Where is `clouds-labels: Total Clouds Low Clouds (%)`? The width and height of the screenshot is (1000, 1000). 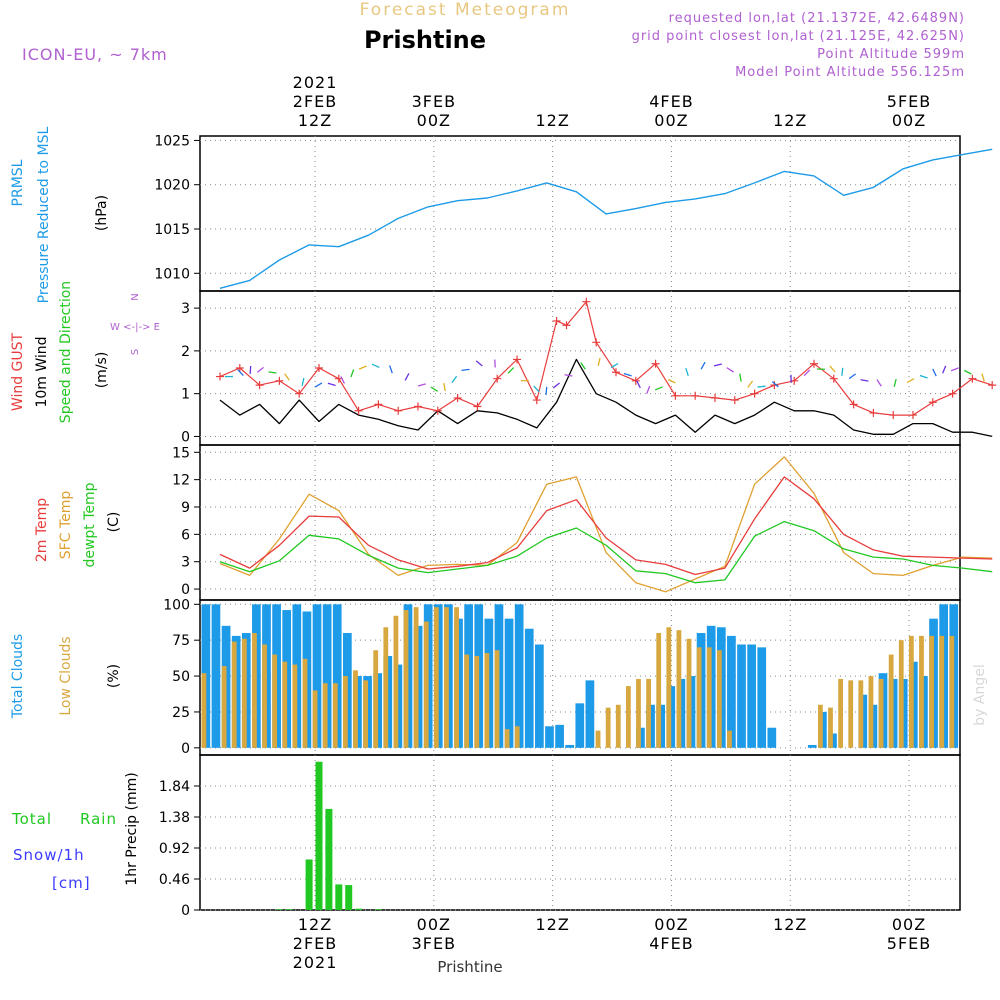
clouds-labels: Total Clouds Low Clouds (%) is located at coordinates (66, 676).